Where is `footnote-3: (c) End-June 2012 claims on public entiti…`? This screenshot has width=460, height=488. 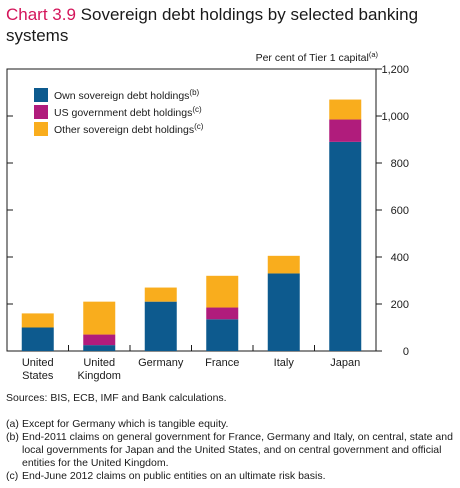
footnote-3: (c) End-June 2012 claims on public entiti… is located at coordinates (231, 476).